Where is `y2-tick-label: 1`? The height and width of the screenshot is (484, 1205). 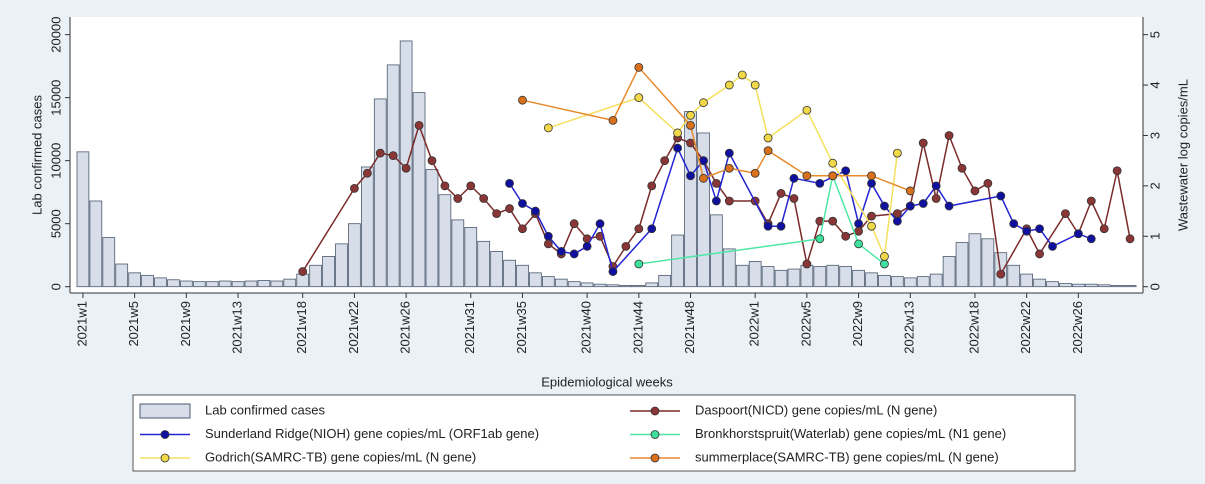
y2-tick-label: 1 is located at coordinates (1154, 236).